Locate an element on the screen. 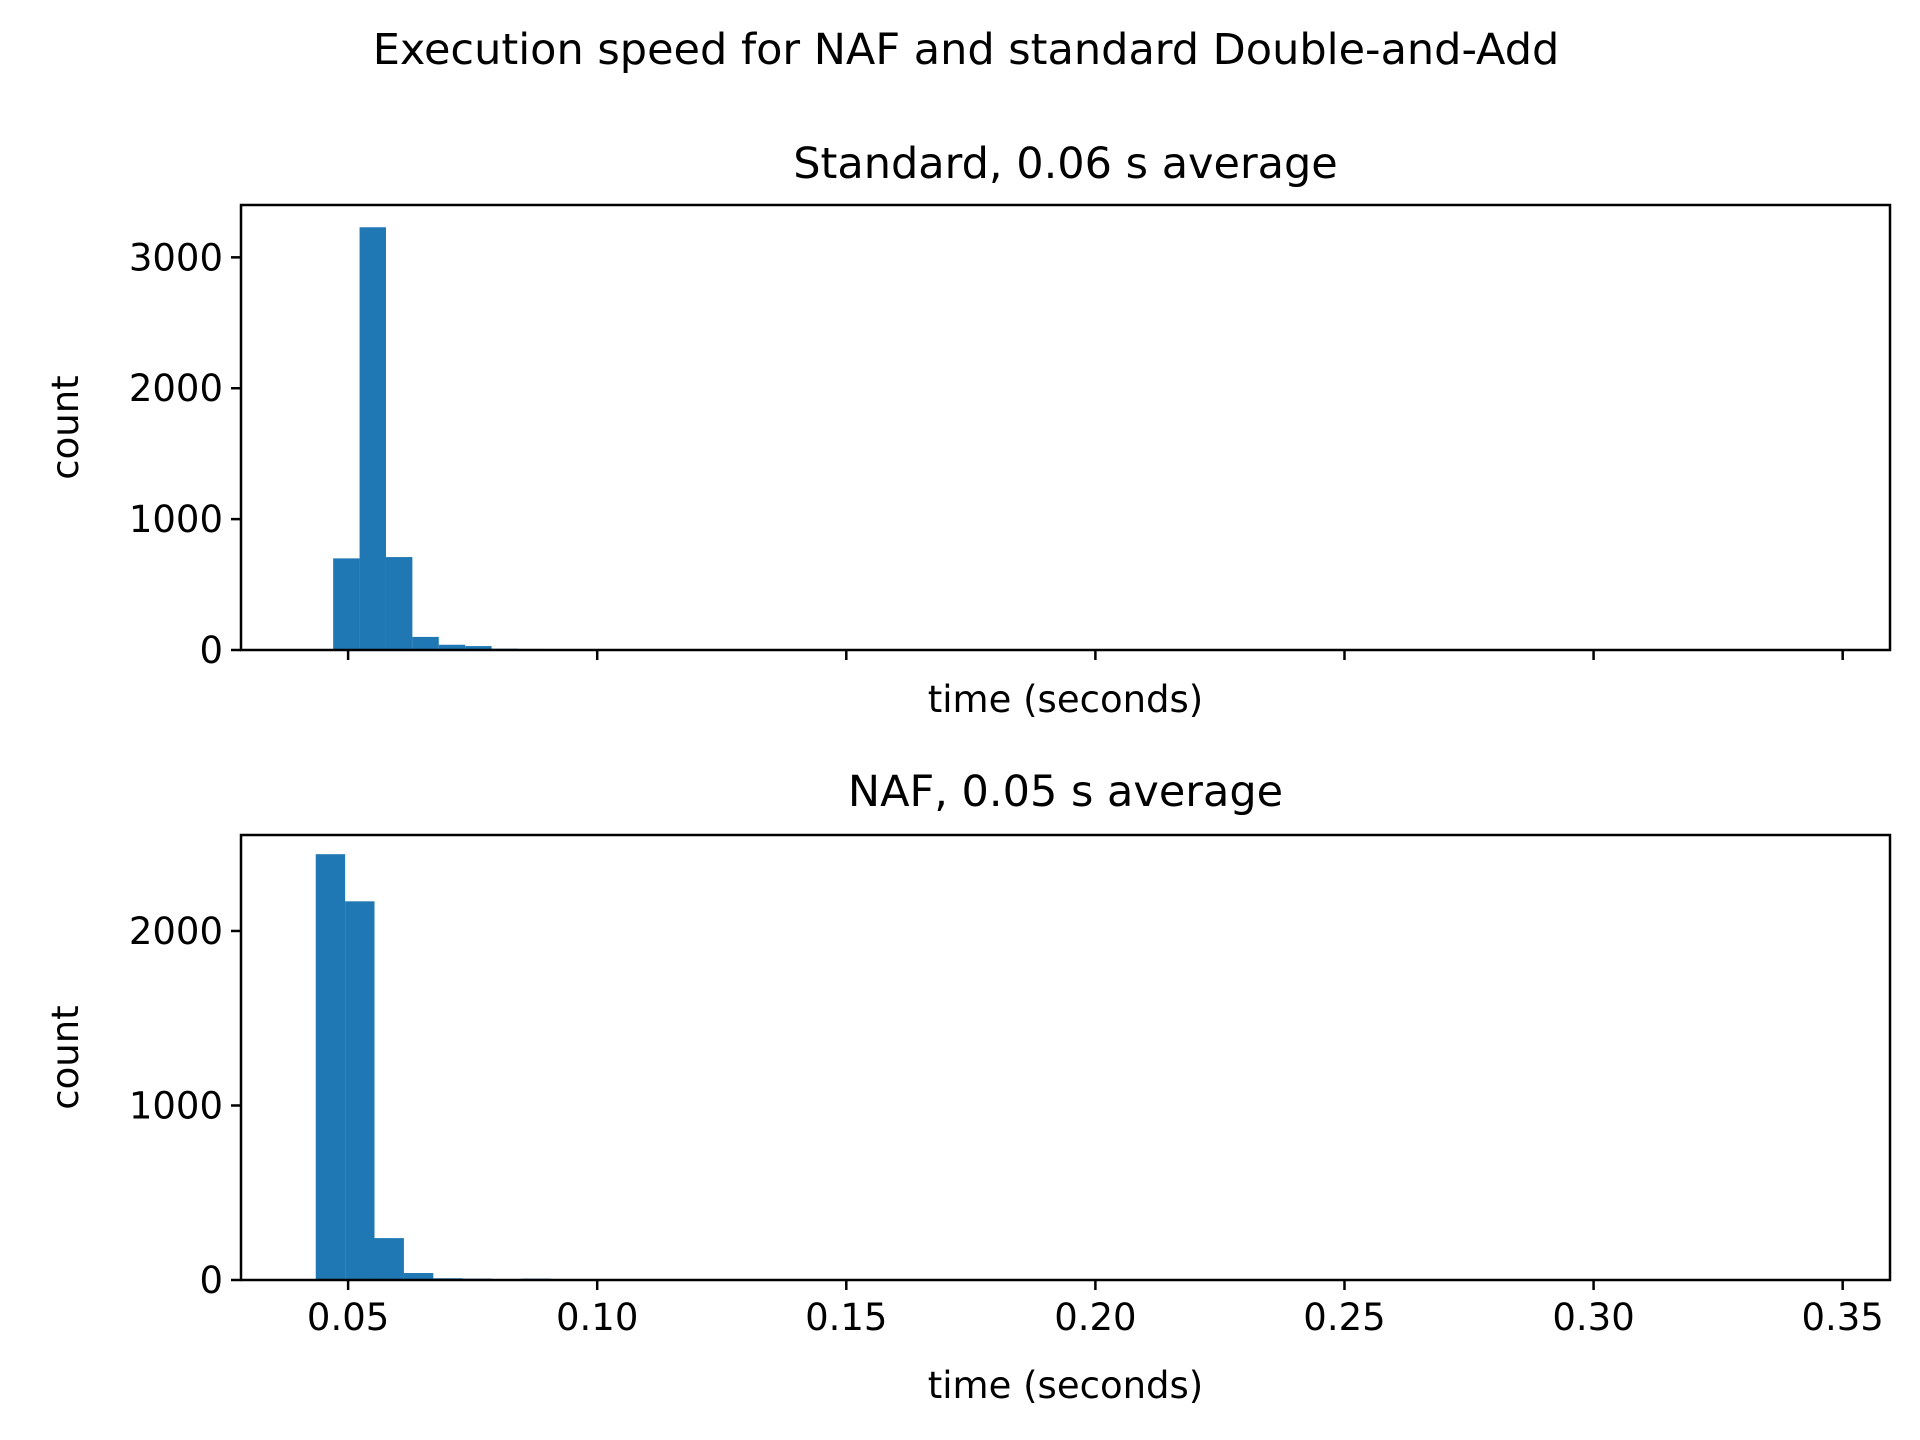 The height and width of the screenshot is (1440, 1920). standard-x-axis-label: time (seconds) is located at coordinates (1065, 699).